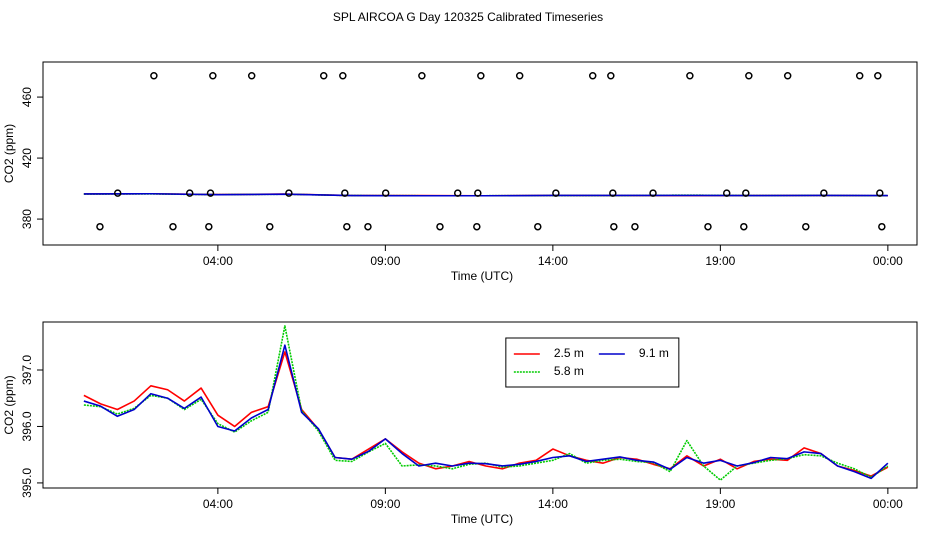 This screenshot has height=540, width=936. Describe the element at coordinates (27, 158) in the screenshot. I see `y-tick-label: 420` at that location.